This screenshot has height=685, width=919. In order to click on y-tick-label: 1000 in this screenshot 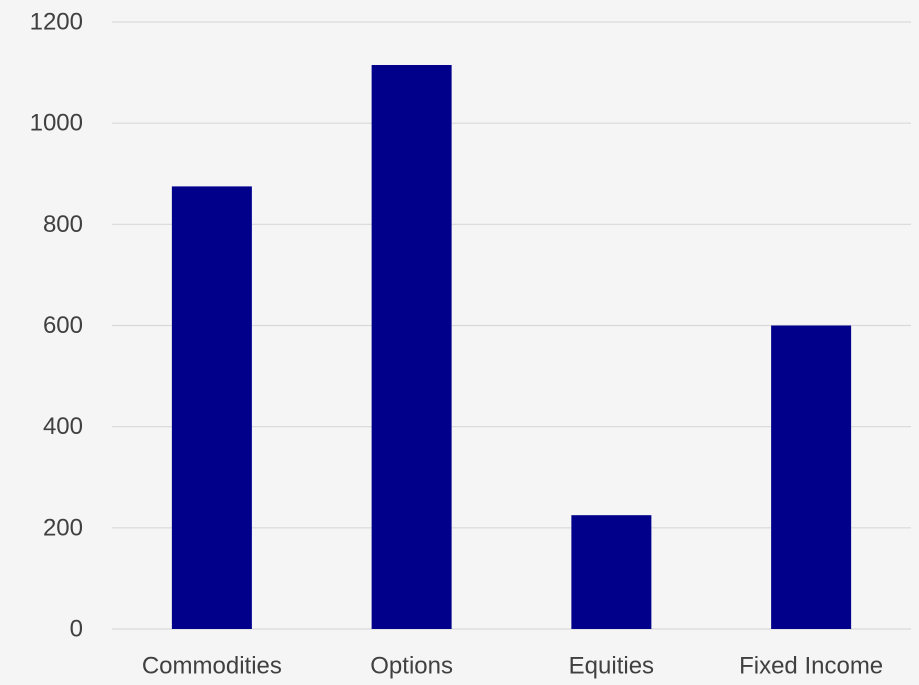, I will do `click(56, 123)`.